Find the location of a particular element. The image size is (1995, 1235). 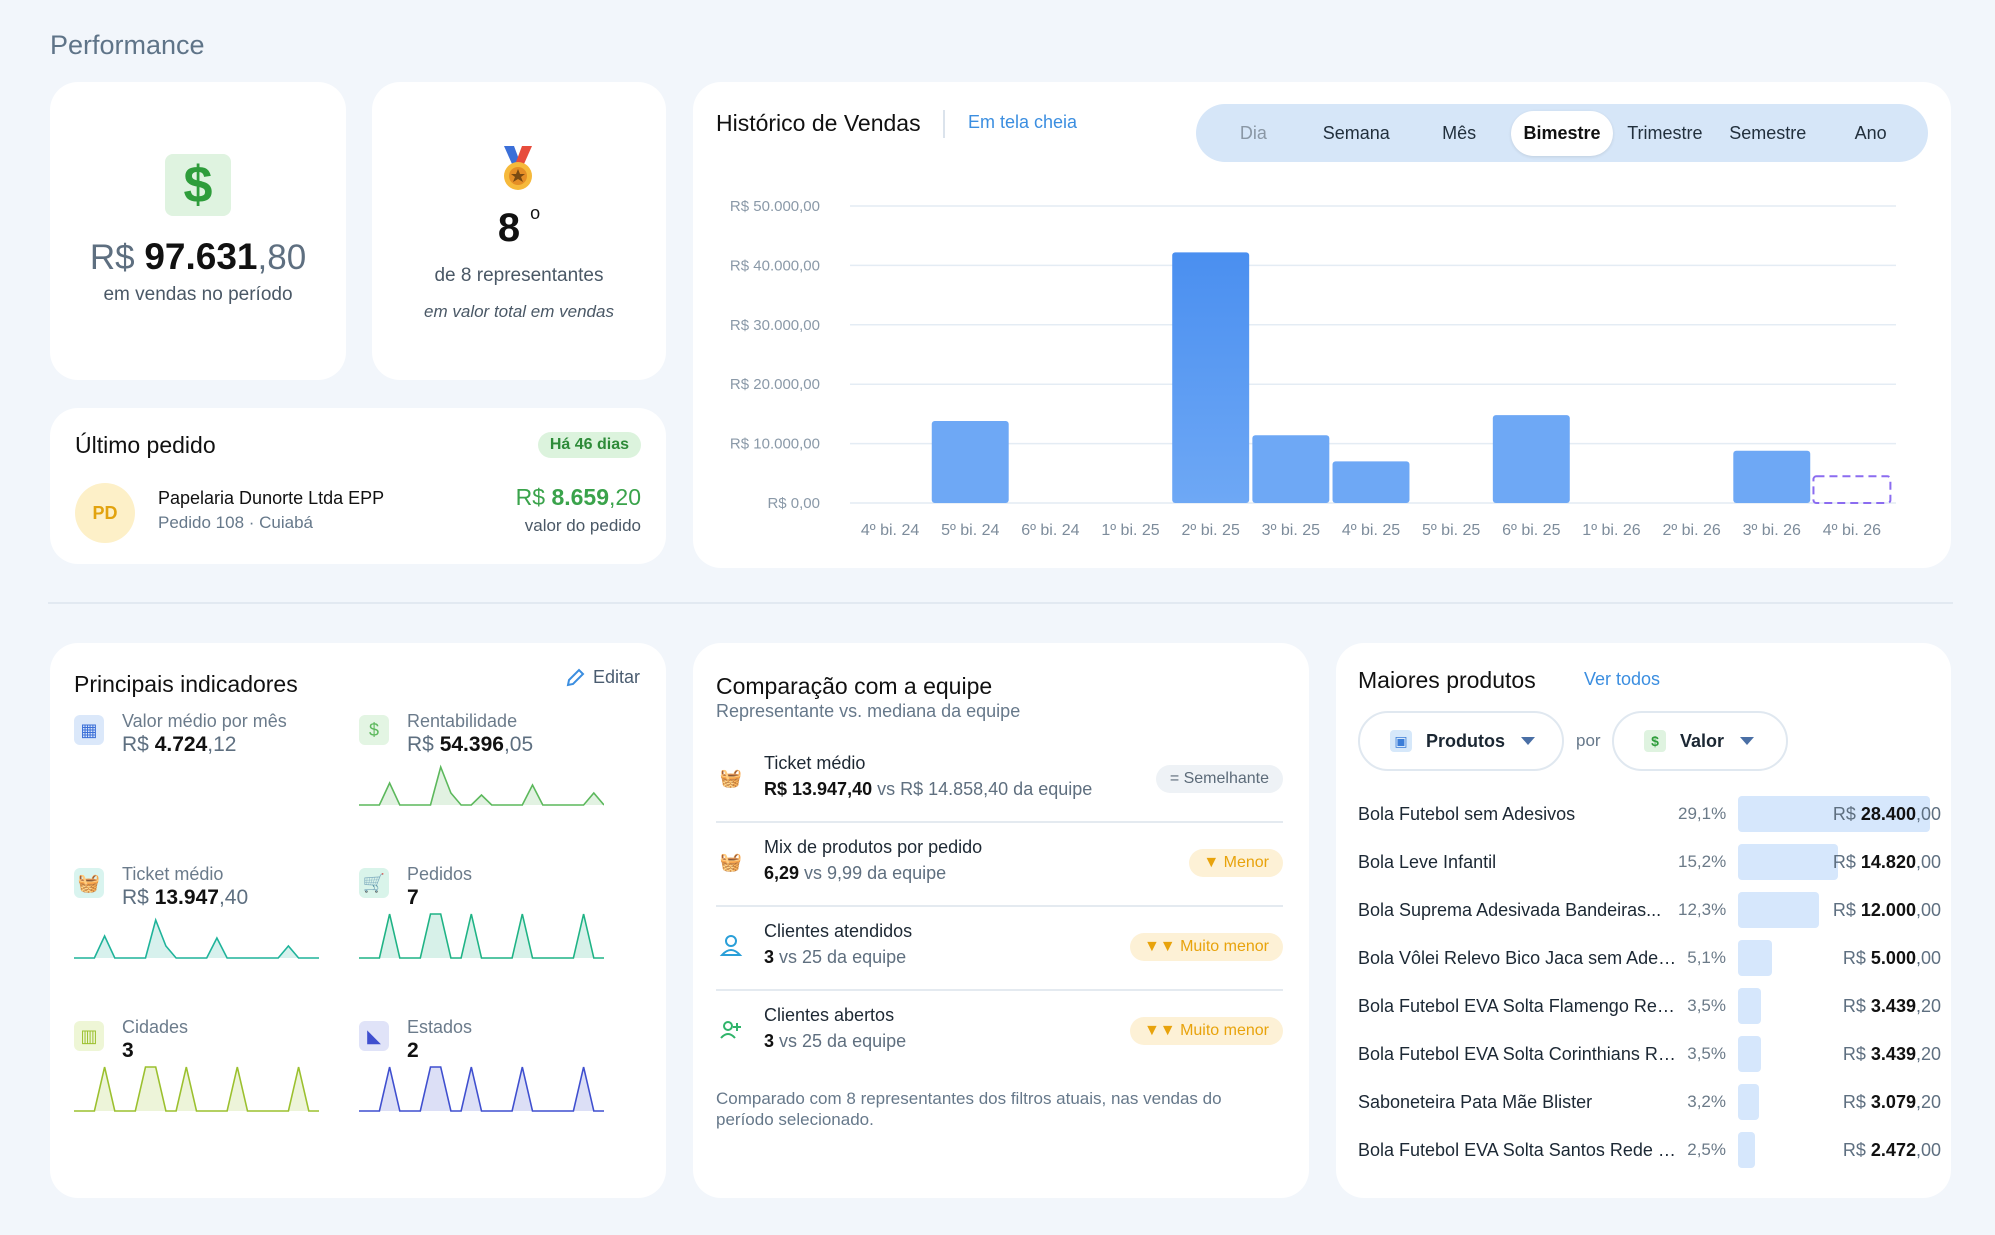

comparison-value: R$ 13.947,40 vs R$ 14.858,40 da equipe is located at coordinates (928, 789).